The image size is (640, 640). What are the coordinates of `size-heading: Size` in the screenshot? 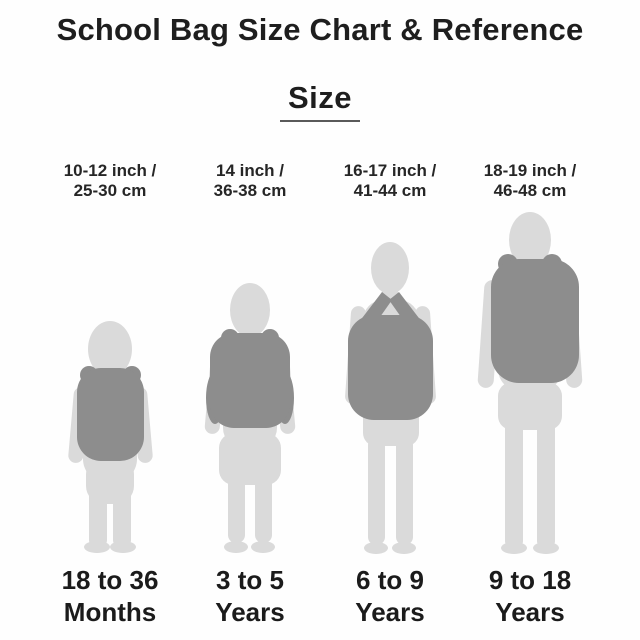 It's located at (320, 101).